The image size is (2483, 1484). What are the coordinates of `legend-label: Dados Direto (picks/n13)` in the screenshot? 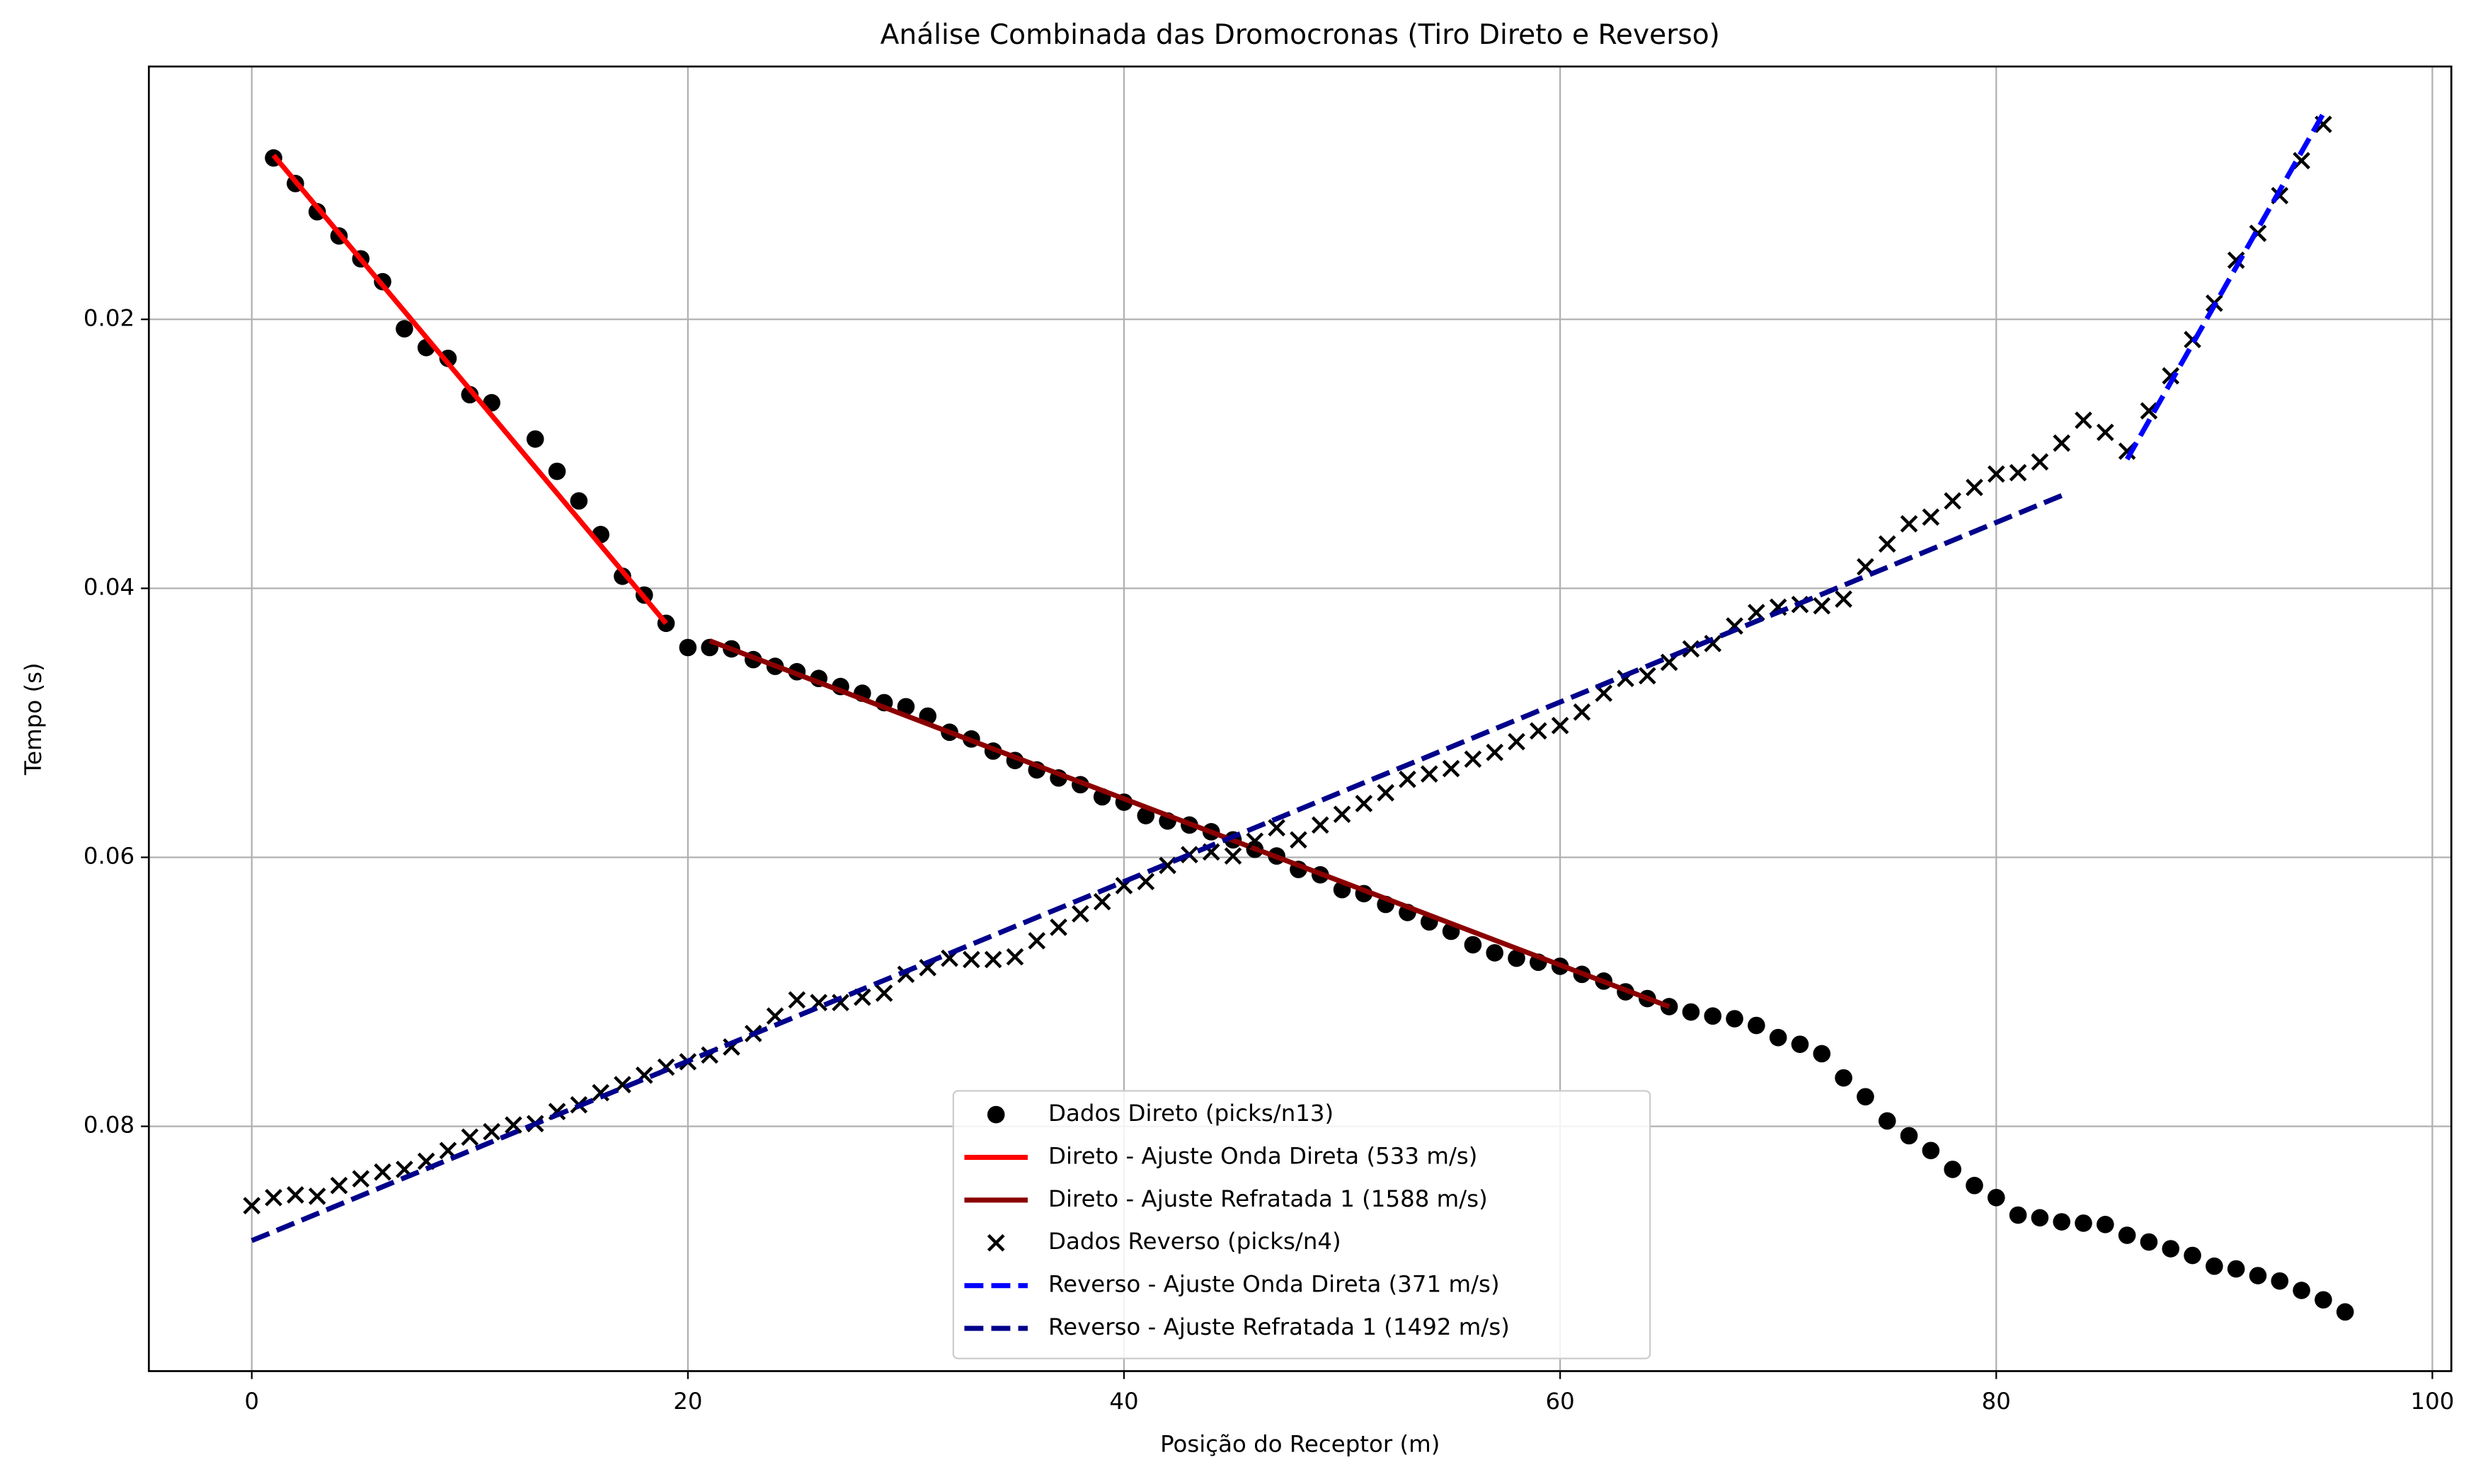 It's located at (1191, 1113).